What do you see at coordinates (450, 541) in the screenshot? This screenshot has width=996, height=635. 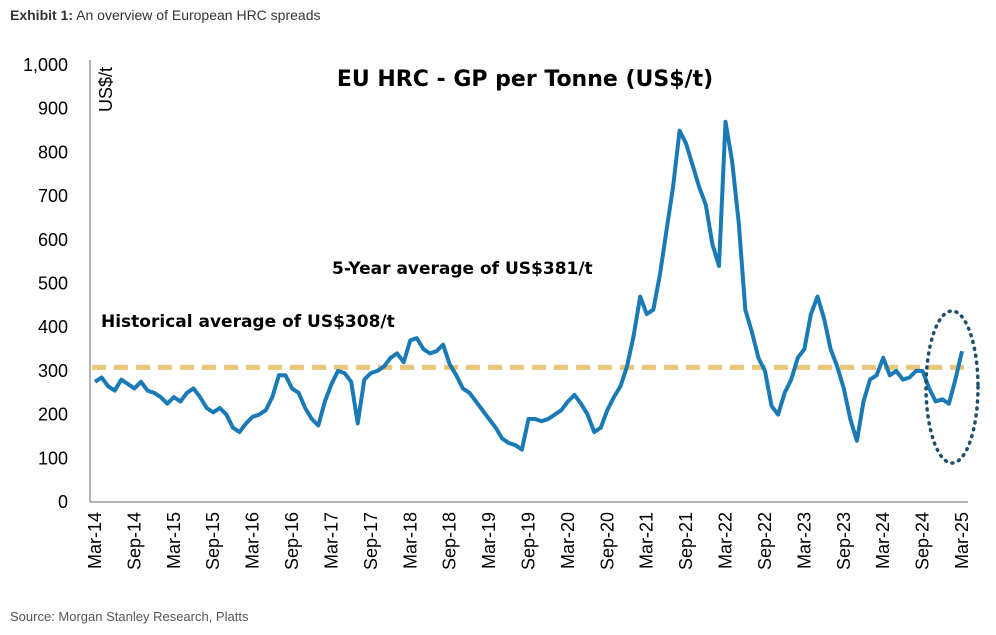 I see `x-tick-label: Sep-18` at bounding box center [450, 541].